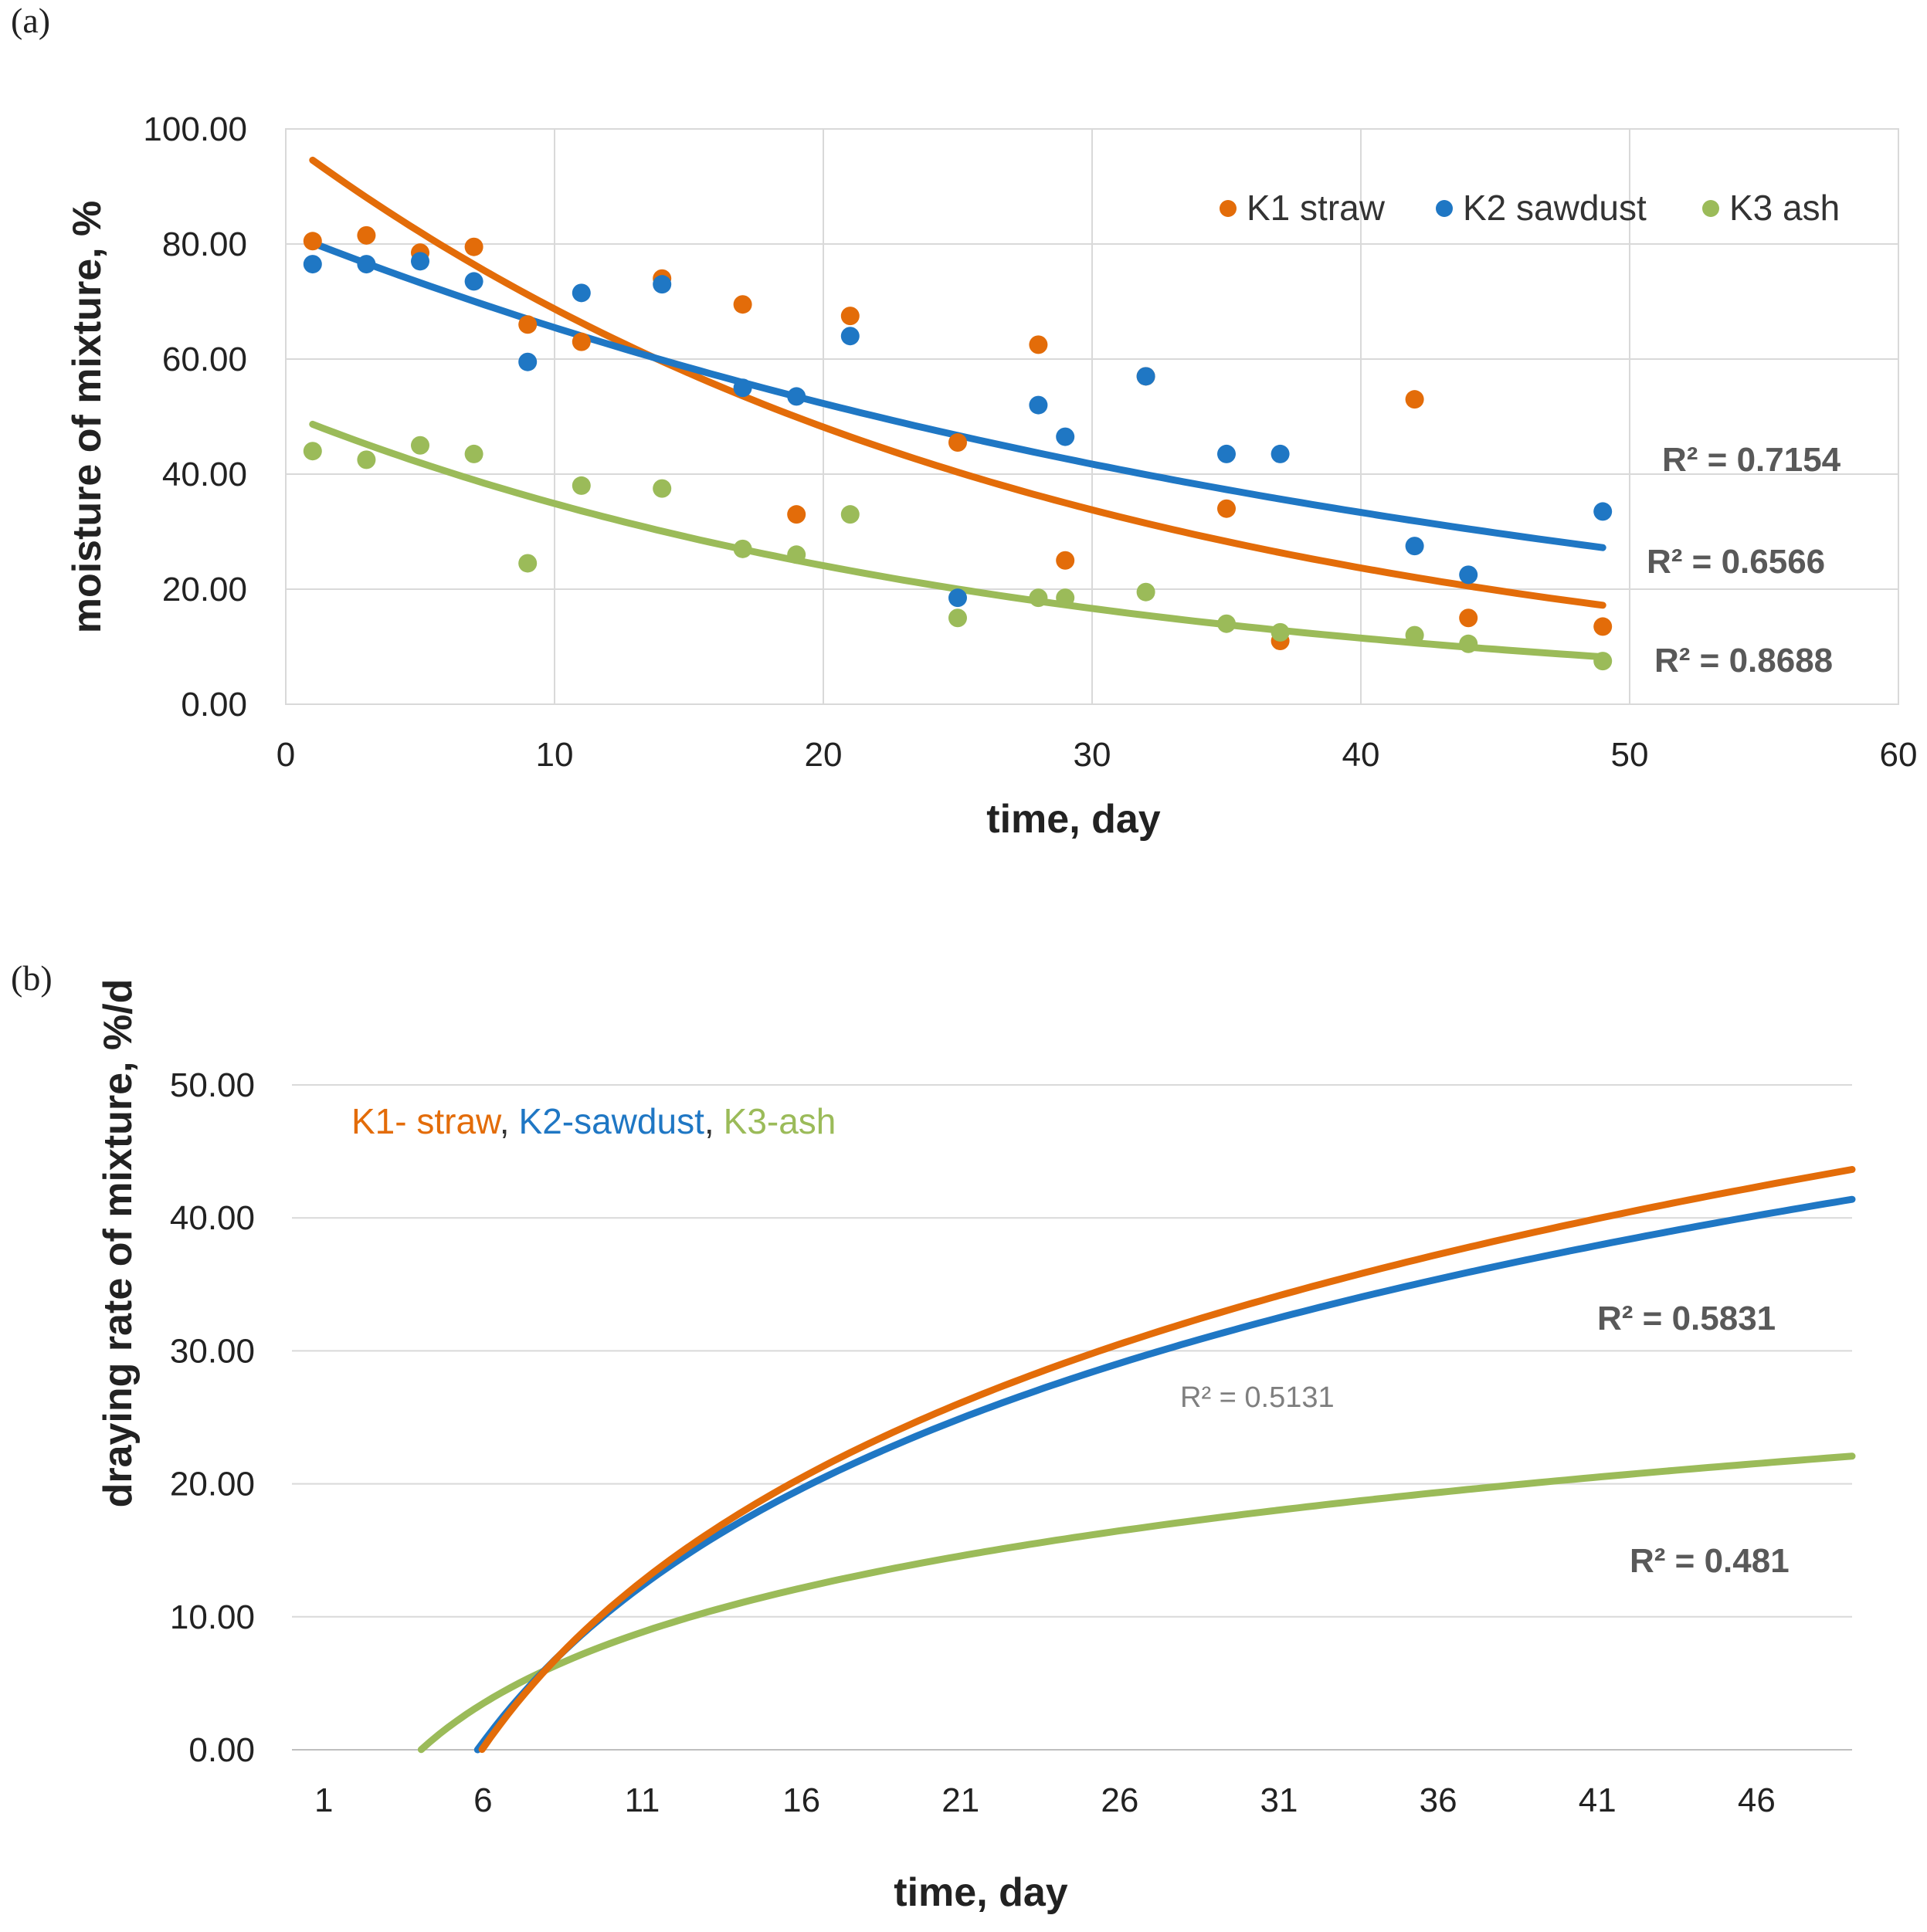 This screenshot has height=1932, width=1927. I want to click on legend-k2-label-b: K2-sawdust, so click(612, 1121).